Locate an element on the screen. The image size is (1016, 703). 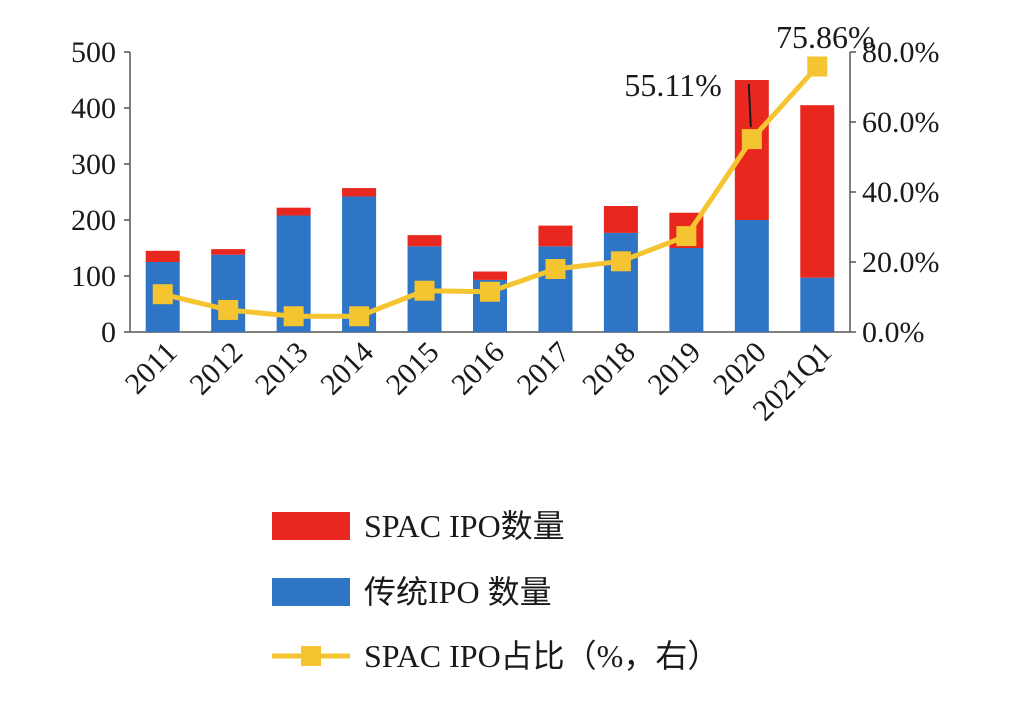
legend-label: 传统IPO 数量 is located at coordinates (458, 592).